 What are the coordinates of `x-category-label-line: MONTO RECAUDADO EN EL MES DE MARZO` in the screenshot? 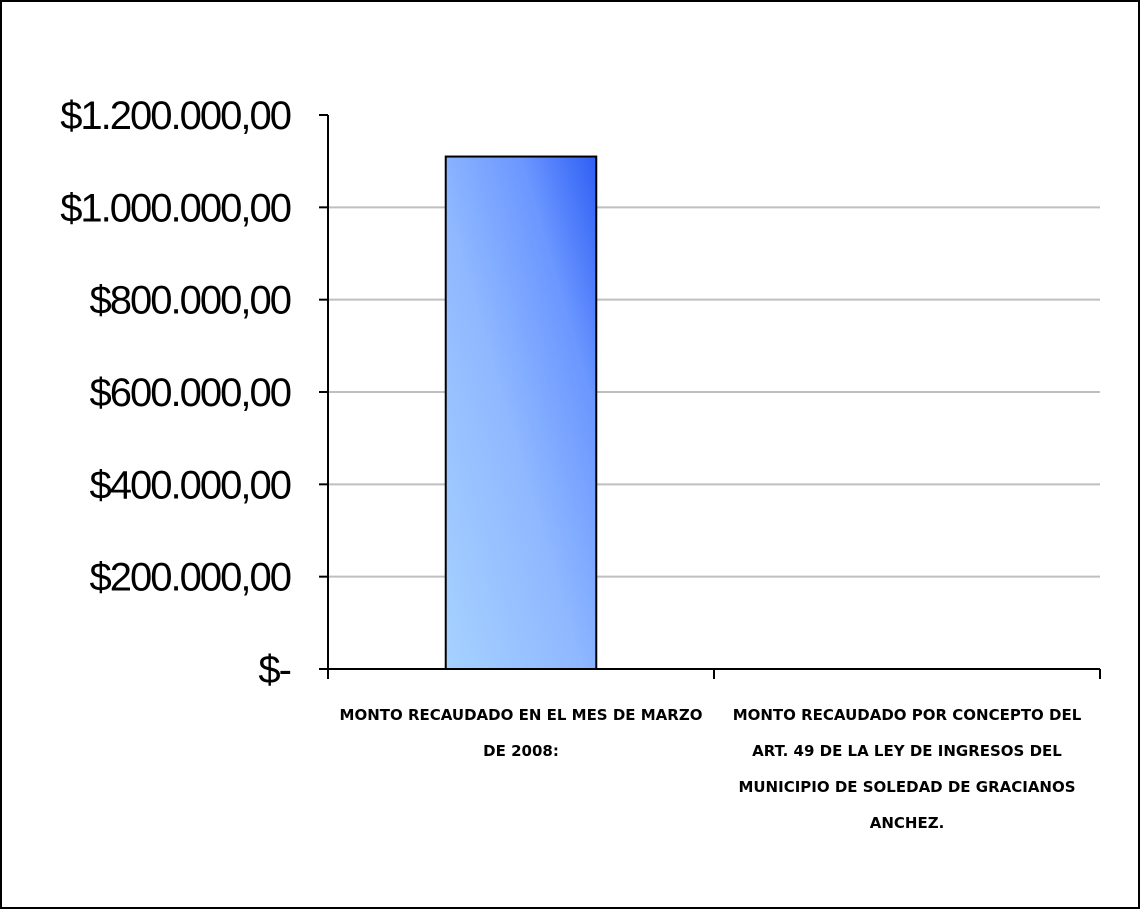 It's located at (521, 715).